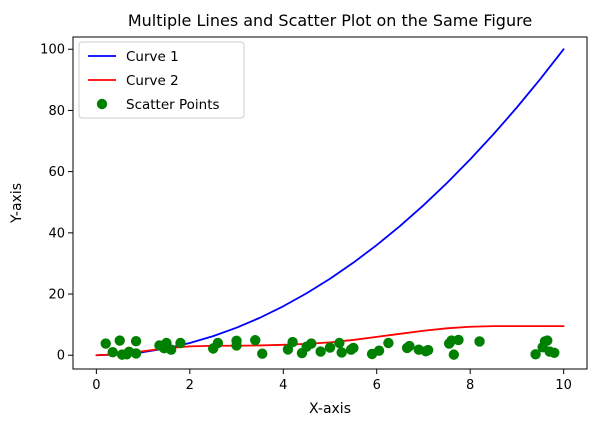 Image resolution: width=600 pixels, height=428 pixels. Describe the element at coordinates (377, 385) in the screenshot. I see `x-tick-label: 6` at that location.